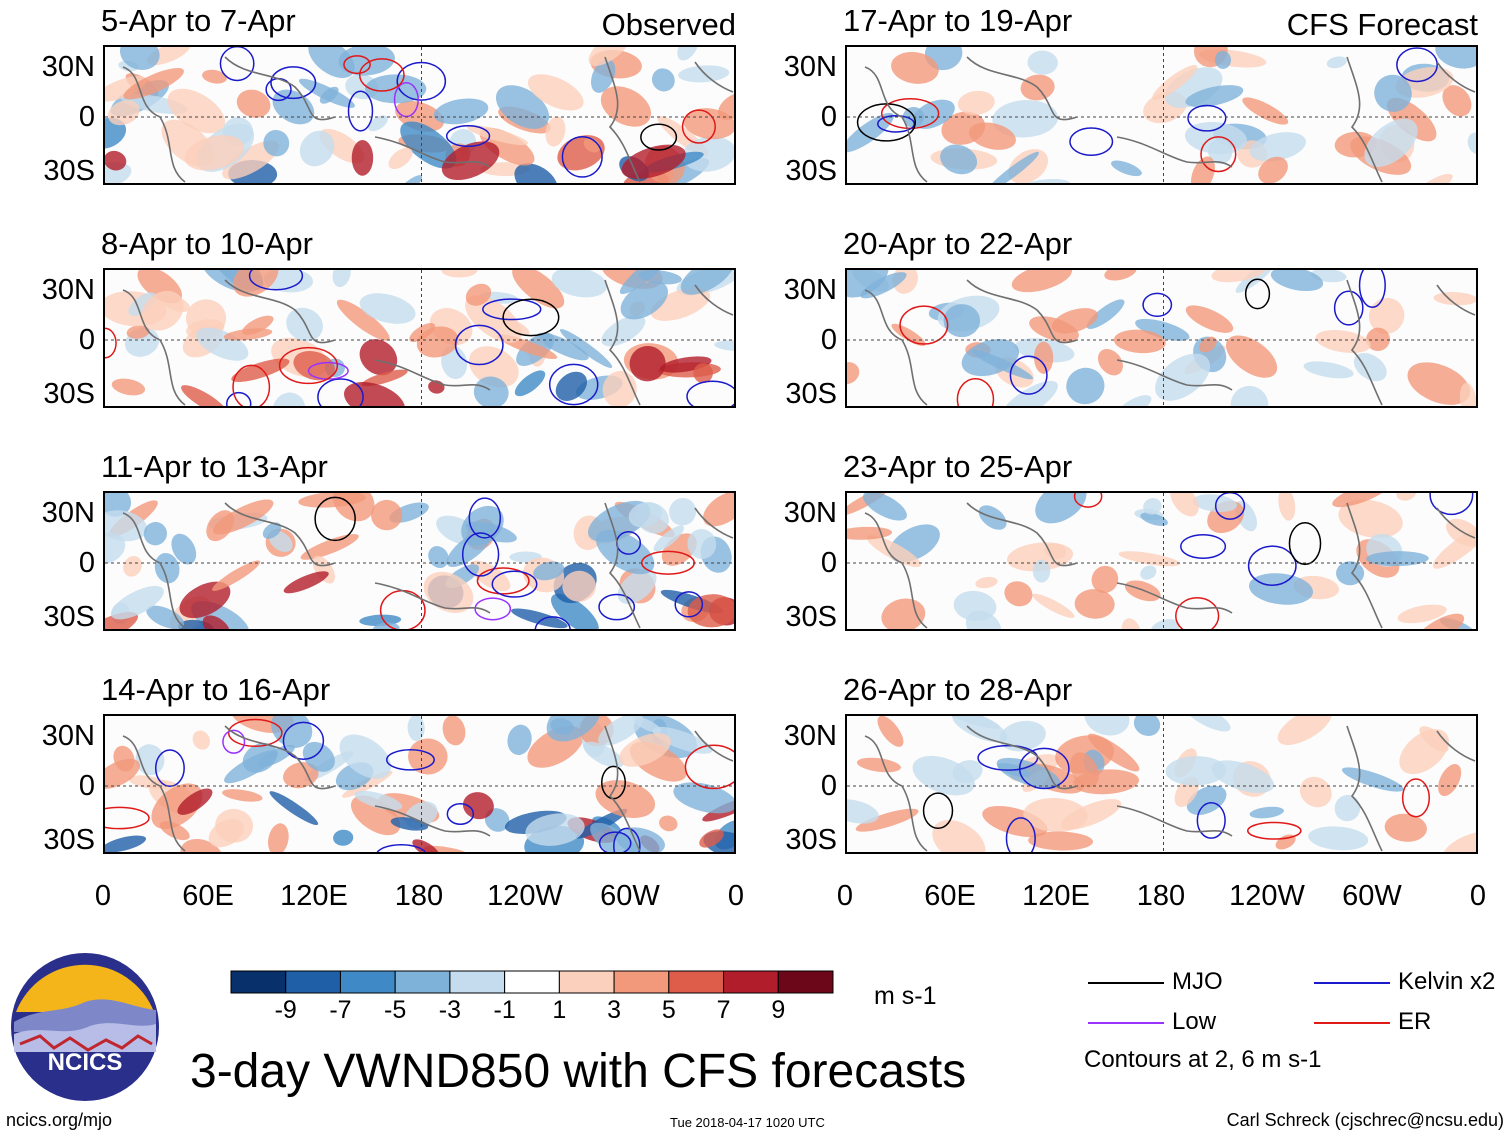 The image size is (1510, 1137). Describe the element at coordinates (778, 1010) in the screenshot. I see `colorbar-tick-label: 9` at that location.